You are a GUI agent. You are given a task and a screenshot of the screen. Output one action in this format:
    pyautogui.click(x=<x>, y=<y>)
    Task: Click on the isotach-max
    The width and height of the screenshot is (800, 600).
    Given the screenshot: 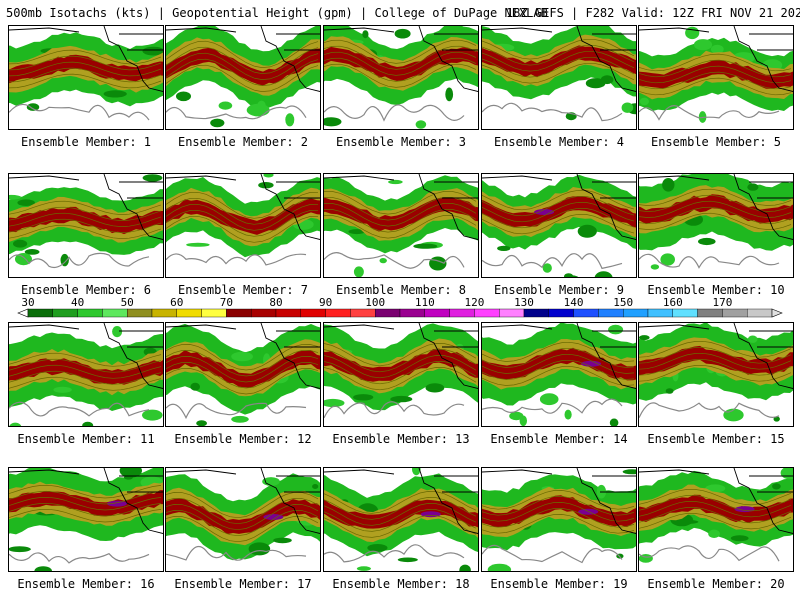 What is the action you would take?
    pyautogui.click(x=273, y=517)
    